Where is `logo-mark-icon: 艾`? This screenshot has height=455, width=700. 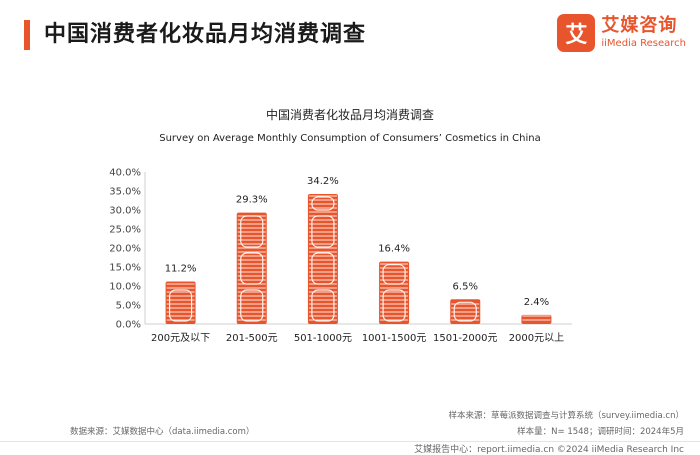
logo-mark-icon: 艾 is located at coordinates (576, 33).